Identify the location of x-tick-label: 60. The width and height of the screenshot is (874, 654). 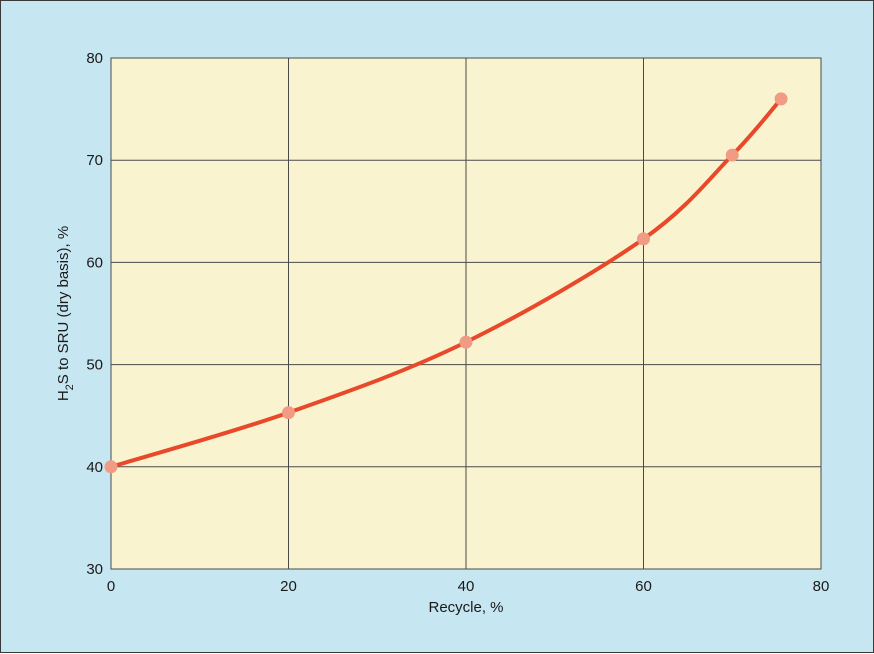
(643, 586).